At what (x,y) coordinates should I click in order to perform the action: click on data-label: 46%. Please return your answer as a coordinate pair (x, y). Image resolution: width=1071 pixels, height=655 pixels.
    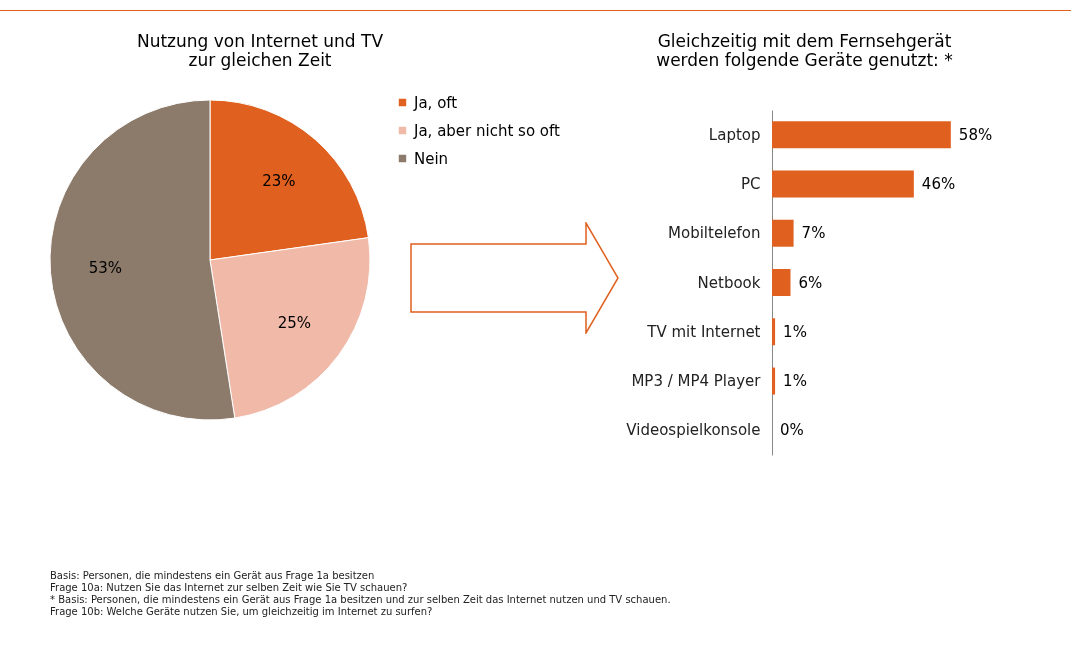
    Looking at the image, I should click on (938, 183).